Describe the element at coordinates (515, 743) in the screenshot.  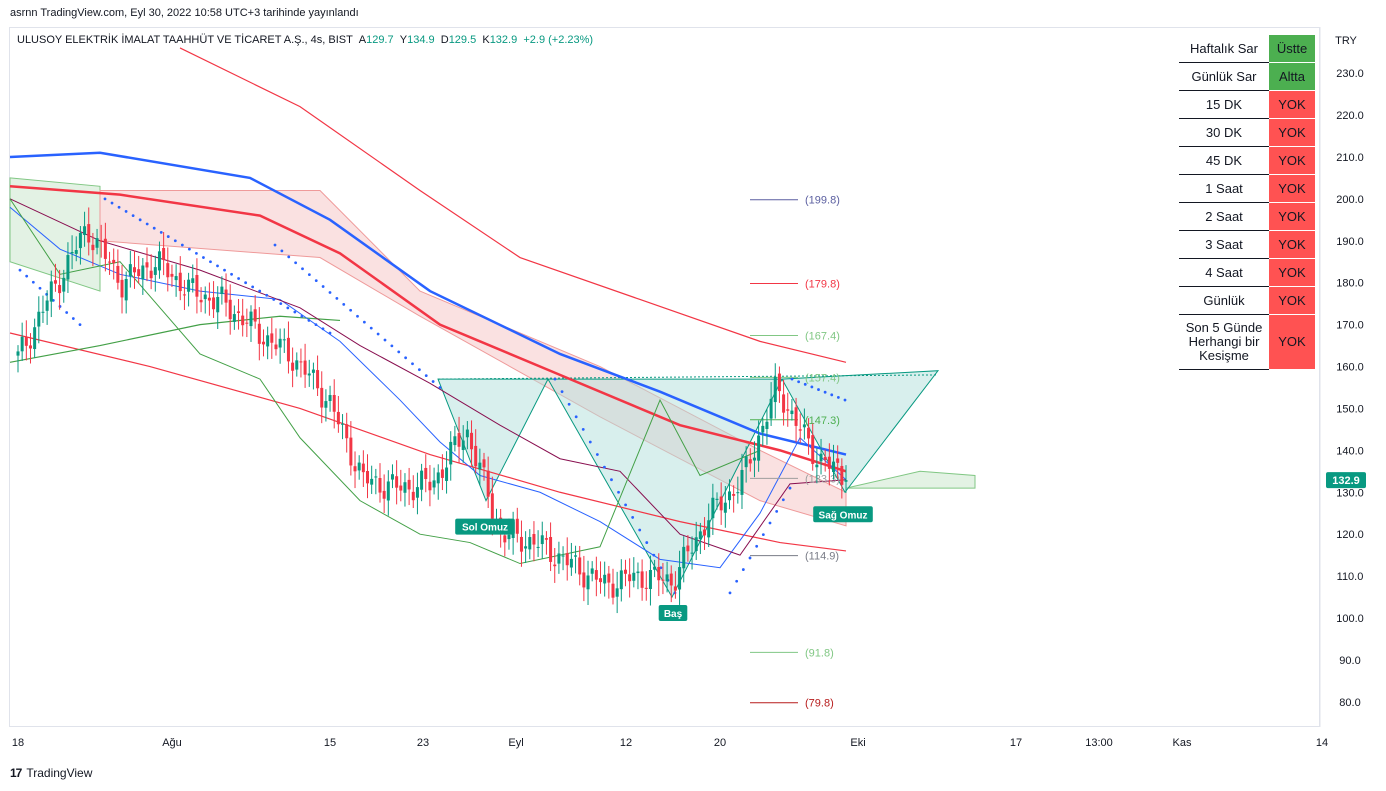
I see `time-tick-label: Eyl` at that location.